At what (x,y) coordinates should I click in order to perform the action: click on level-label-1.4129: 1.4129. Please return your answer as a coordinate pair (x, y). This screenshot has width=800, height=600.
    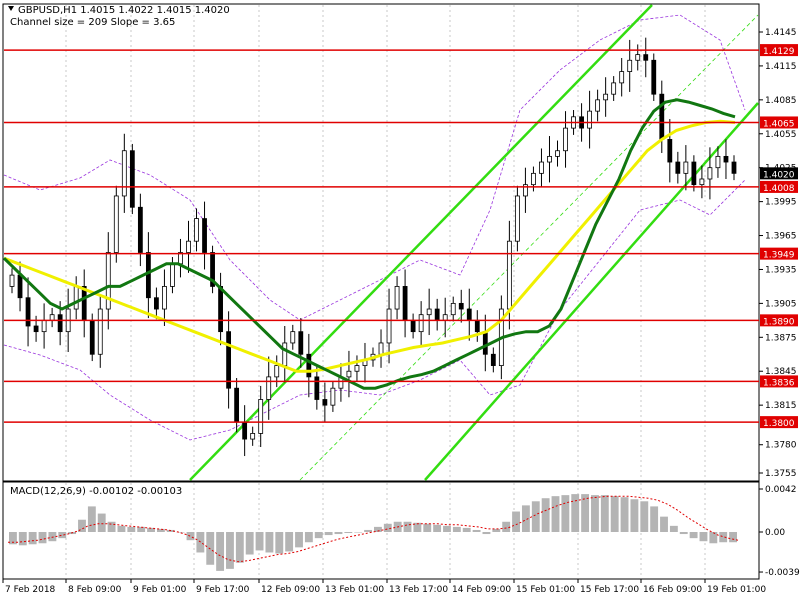
    Looking at the image, I should click on (779, 52).